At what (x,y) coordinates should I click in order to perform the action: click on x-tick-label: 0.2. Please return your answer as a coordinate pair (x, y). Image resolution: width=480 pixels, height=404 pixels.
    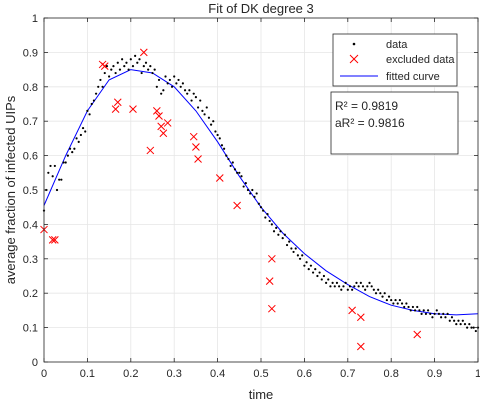
    Looking at the image, I should click on (130, 374).